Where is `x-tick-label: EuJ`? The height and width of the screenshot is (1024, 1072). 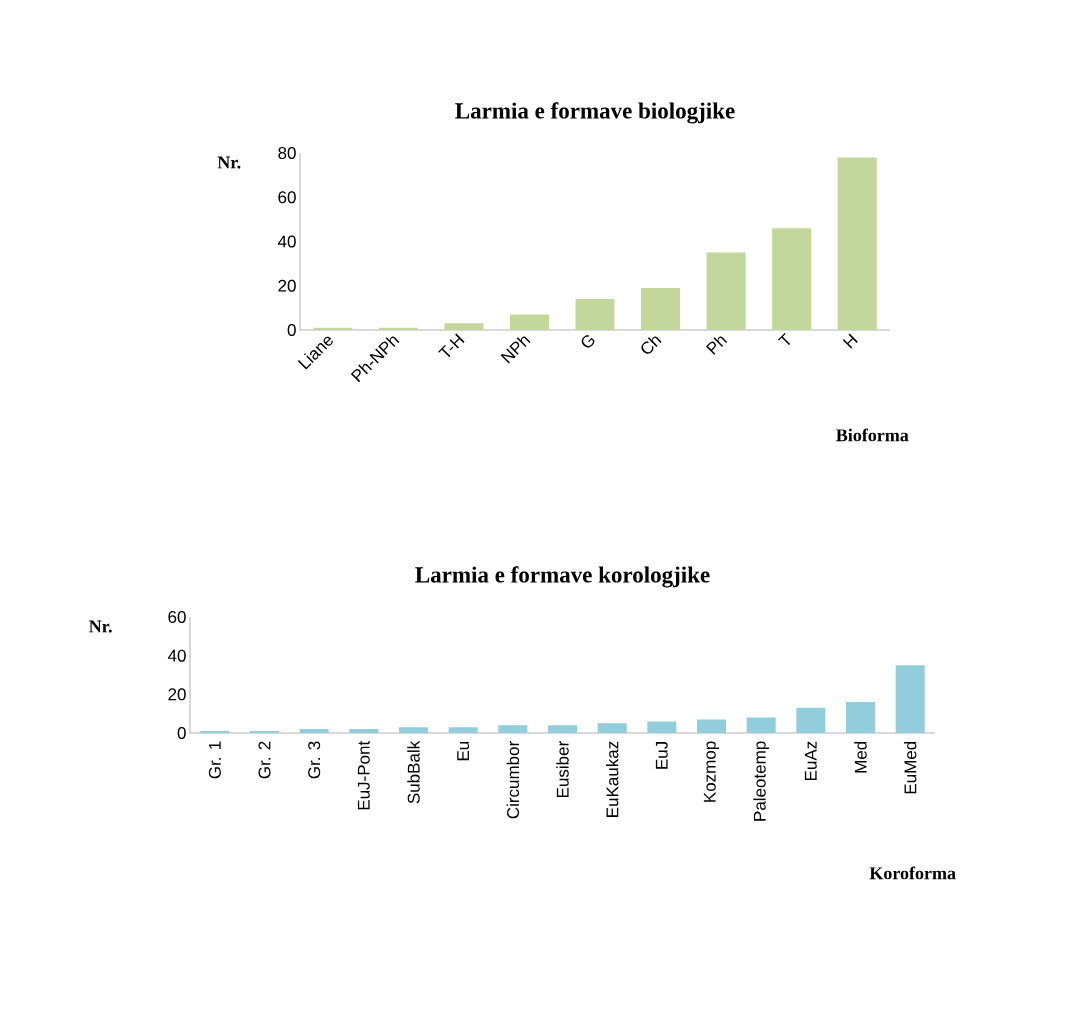 x-tick-label: EuJ is located at coordinates (661, 755).